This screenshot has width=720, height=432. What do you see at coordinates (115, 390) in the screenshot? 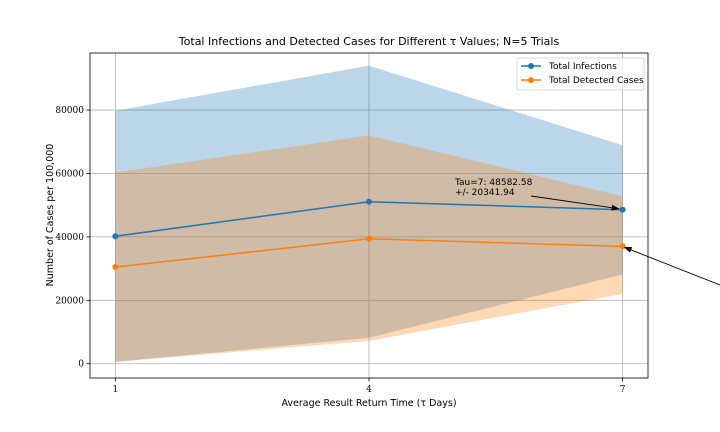
I see `x-tick-label: 1` at bounding box center [115, 390].